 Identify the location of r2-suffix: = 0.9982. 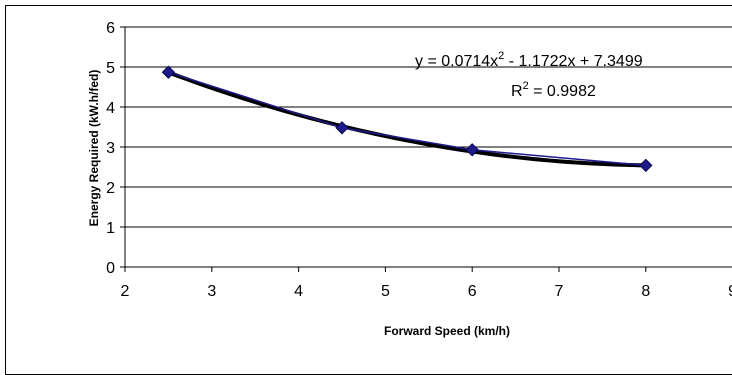
(562, 91).